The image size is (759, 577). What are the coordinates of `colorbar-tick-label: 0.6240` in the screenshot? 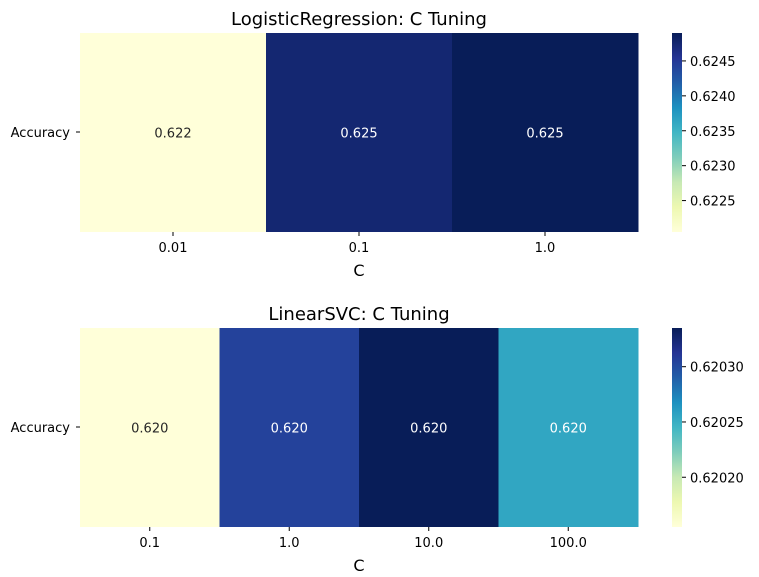 It's located at (713, 97).